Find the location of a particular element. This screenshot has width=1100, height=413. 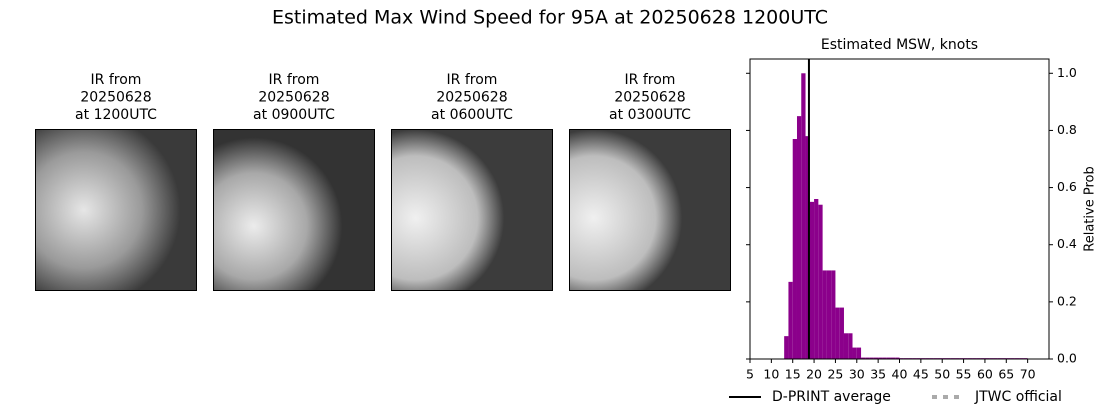

x-tick-label: 45 is located at coordinates (921, 374).